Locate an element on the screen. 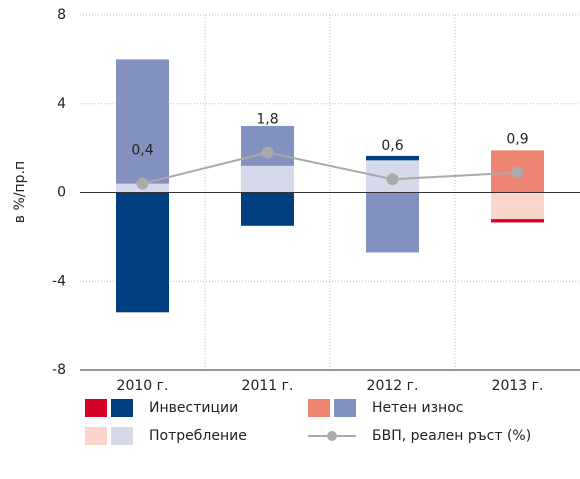  gdp-line is located at coordinates (330, 168).